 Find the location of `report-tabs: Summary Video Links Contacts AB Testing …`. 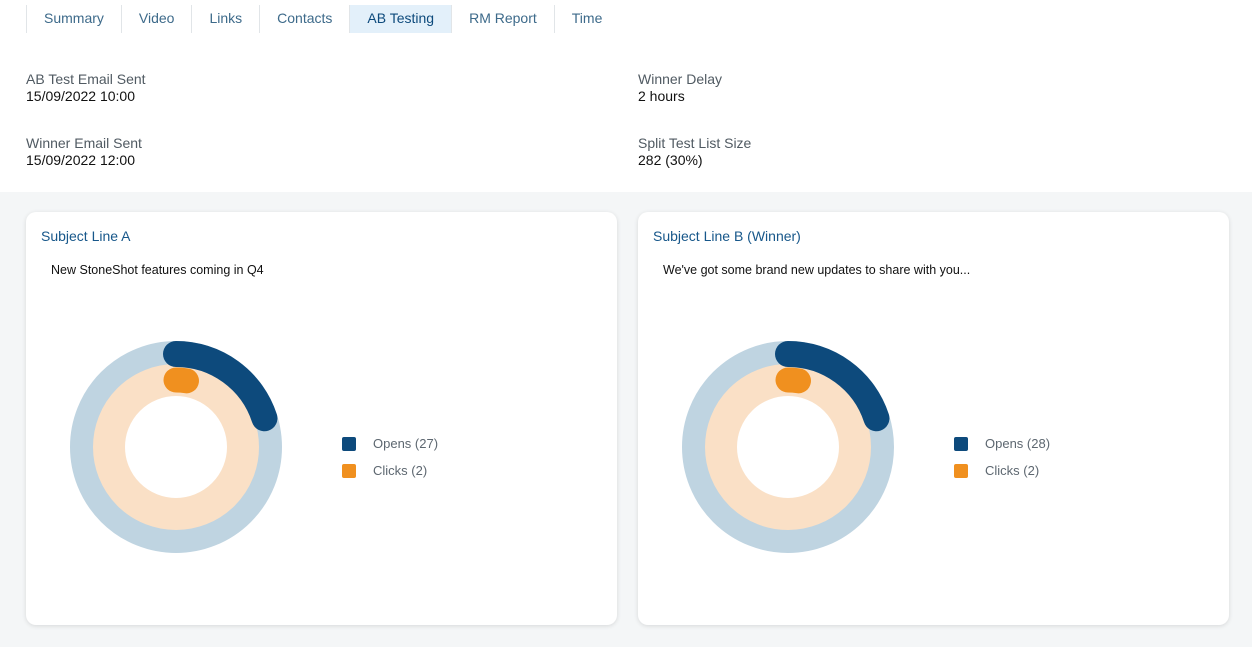

report-tabs: Summary Video Links Contacts AB Testing … is located at coordinates (322, 19).